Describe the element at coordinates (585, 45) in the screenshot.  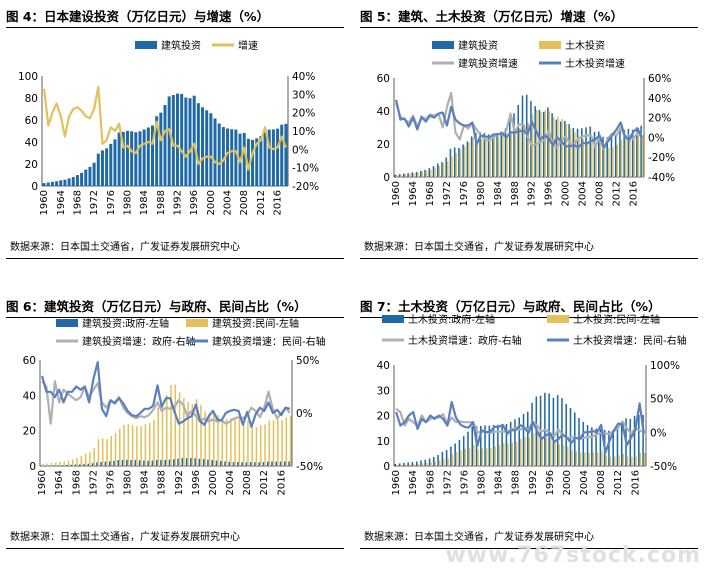
I see `legend-label: 土木投资` at that location.